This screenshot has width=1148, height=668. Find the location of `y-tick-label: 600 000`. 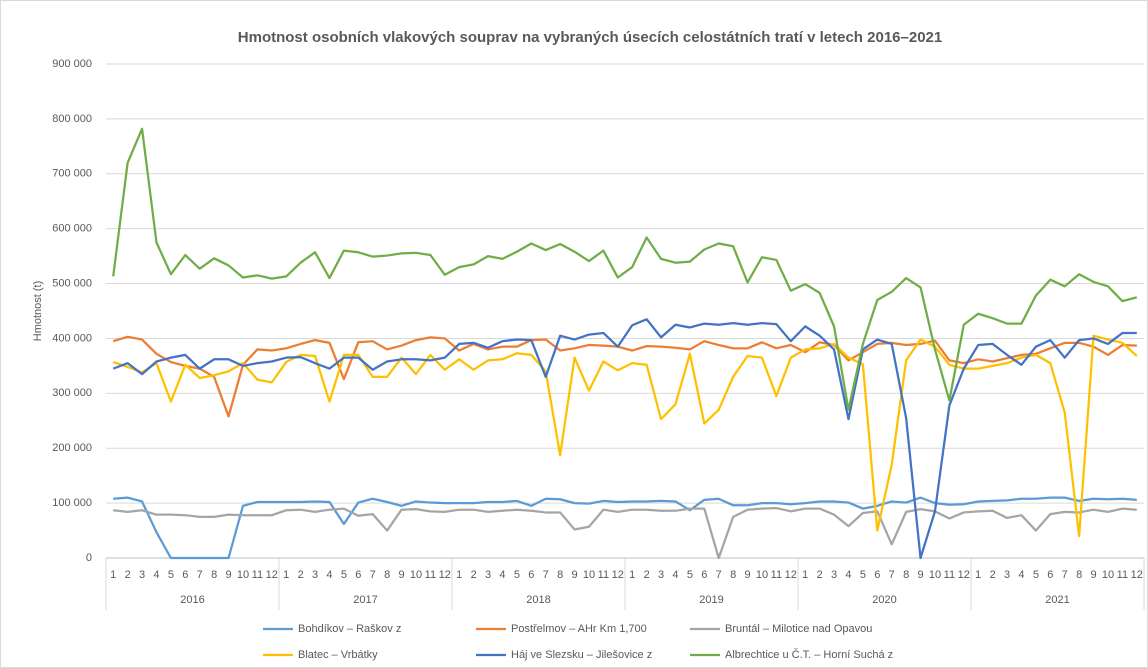

y-tick-label: 600 000 is located at coordinates (72, 229).